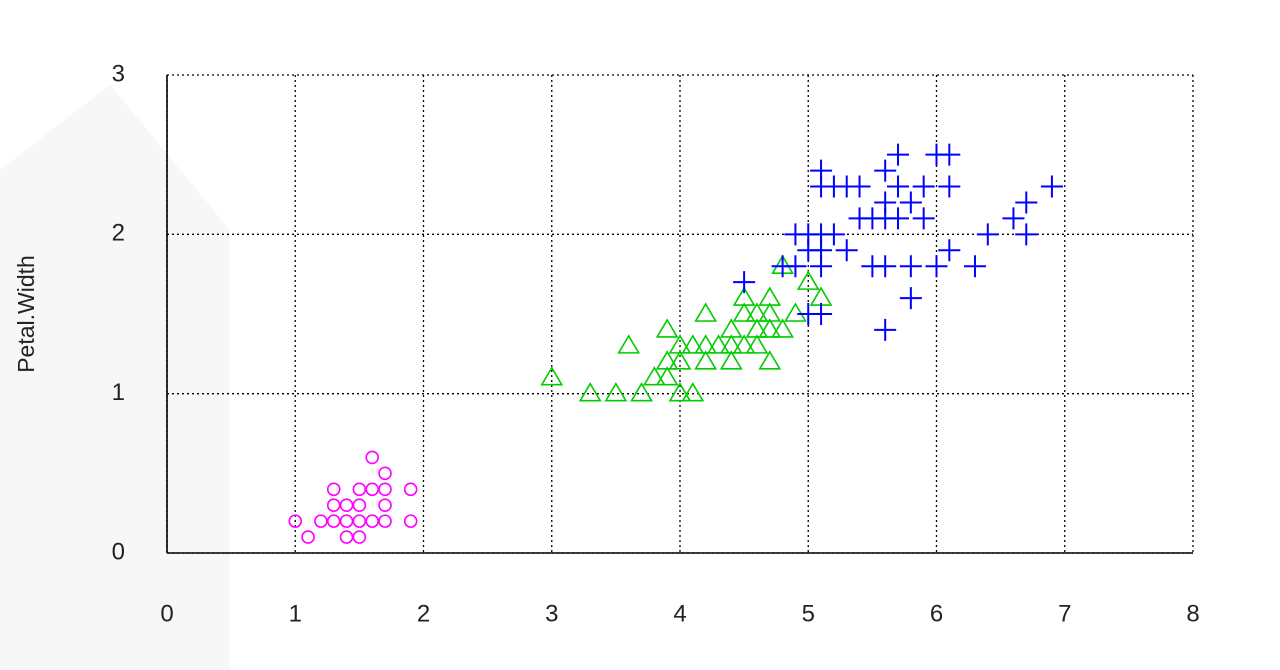 This screenshot has width=1280, height=670. I want to click on x-tick-label: 2, so click(423, 613).